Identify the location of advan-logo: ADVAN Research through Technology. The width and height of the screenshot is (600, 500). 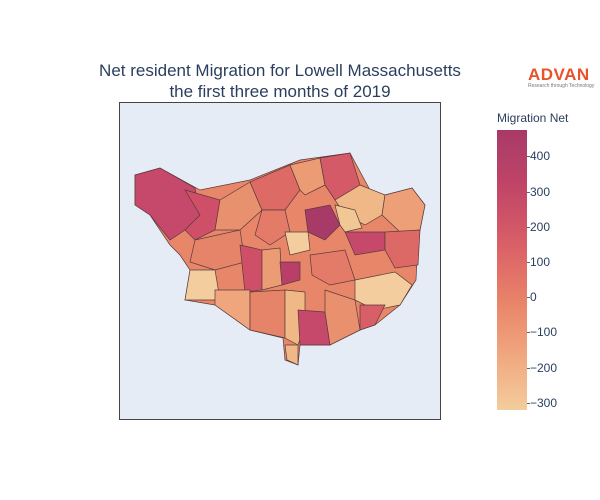
(561, 77).